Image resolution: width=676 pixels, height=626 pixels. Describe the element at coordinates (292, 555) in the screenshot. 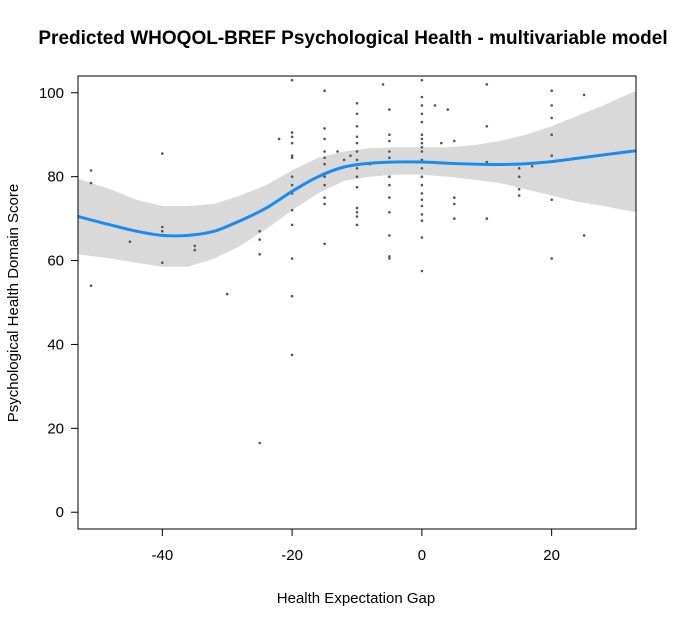

I see `x-tick-label: -20` at that location.